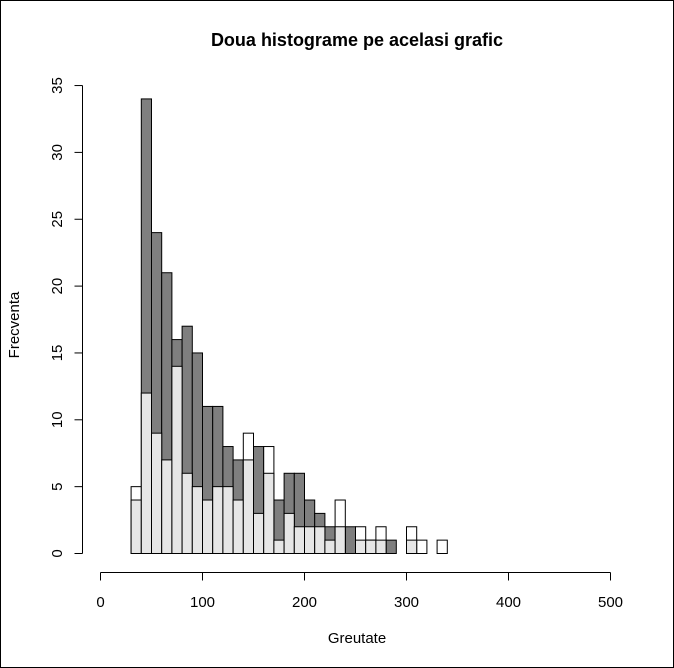  What do you see at coordinates (57, 286) in the screenshot?
I see `y-tick-label-20: 20` at bounding box center [57, 286].